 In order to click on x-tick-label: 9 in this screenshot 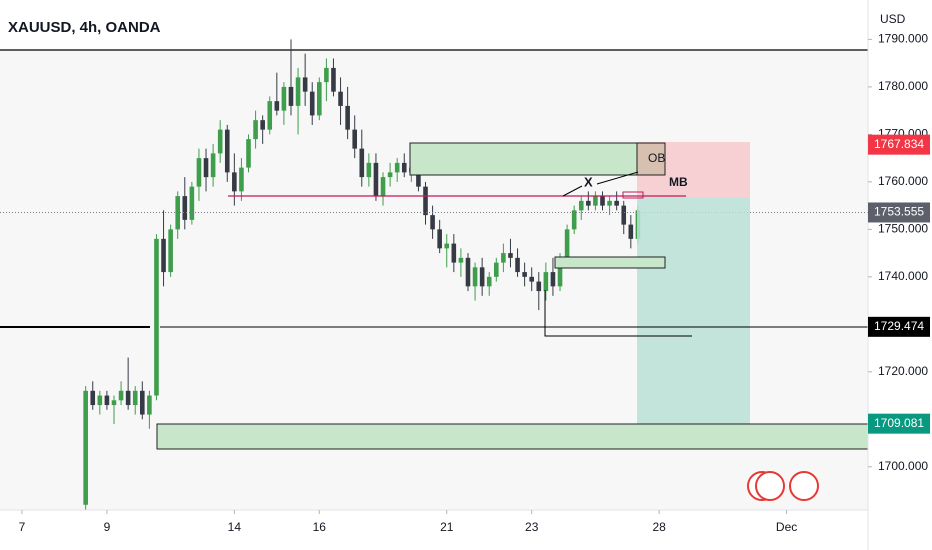, I will do `click(107, 527)`.